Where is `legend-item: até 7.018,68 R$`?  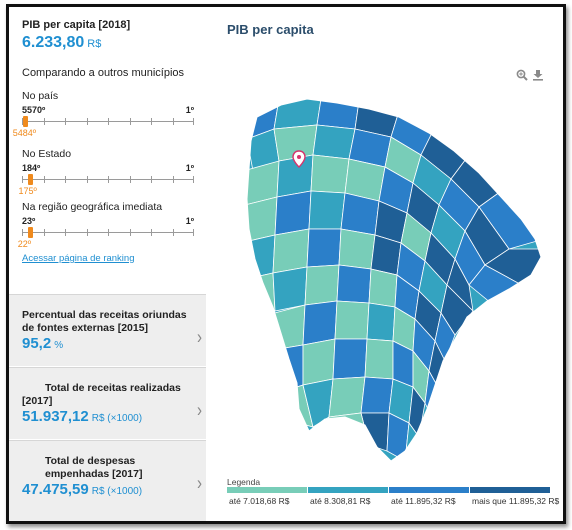 legend-item: até 7.018,68 R$ is located at coordinates (267, 502).